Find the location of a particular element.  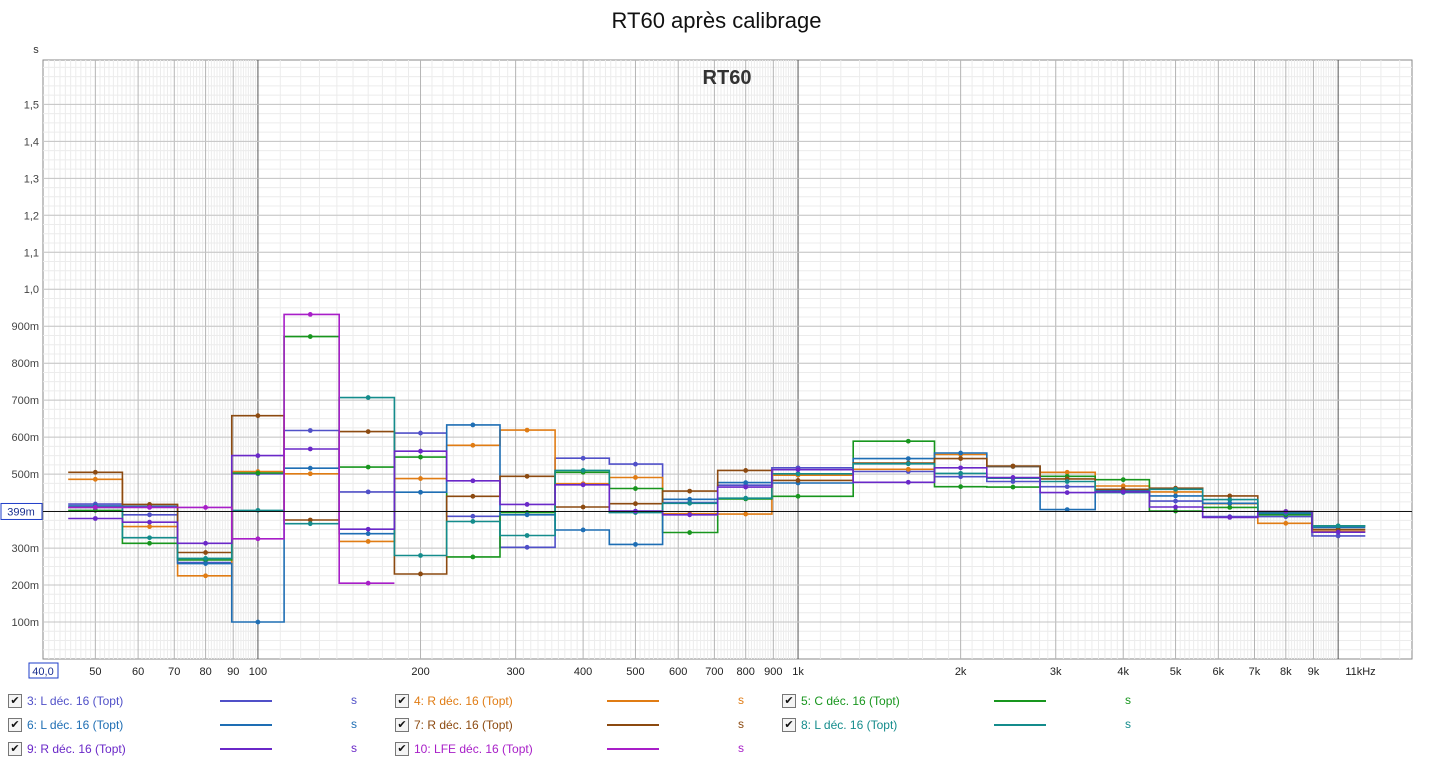

legend-swatch is located at coordinates (633, 701).